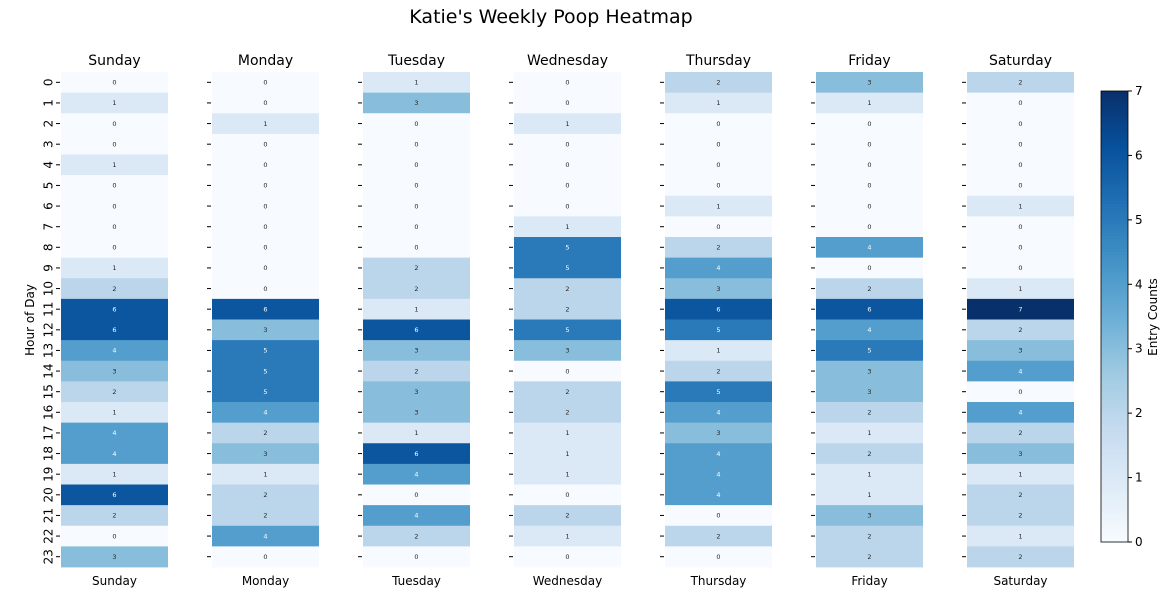  What do you see at coordinates (114, 581) in the screenshot?
I see `x-tick-label: Sunday` at bounding box center [114, 581].